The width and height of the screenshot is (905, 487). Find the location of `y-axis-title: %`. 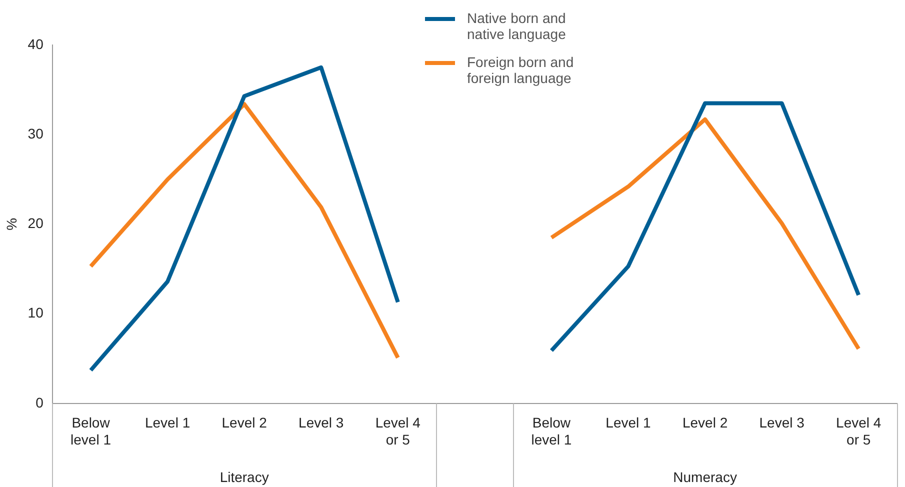

y-axis-title: % is located at coordinates (11, 224).